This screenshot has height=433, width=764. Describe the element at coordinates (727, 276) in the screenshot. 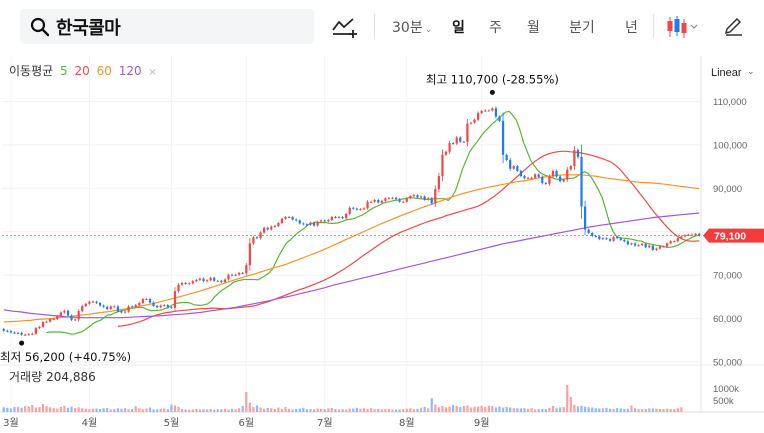

I see `price-tick-label: 70,000` at that location.